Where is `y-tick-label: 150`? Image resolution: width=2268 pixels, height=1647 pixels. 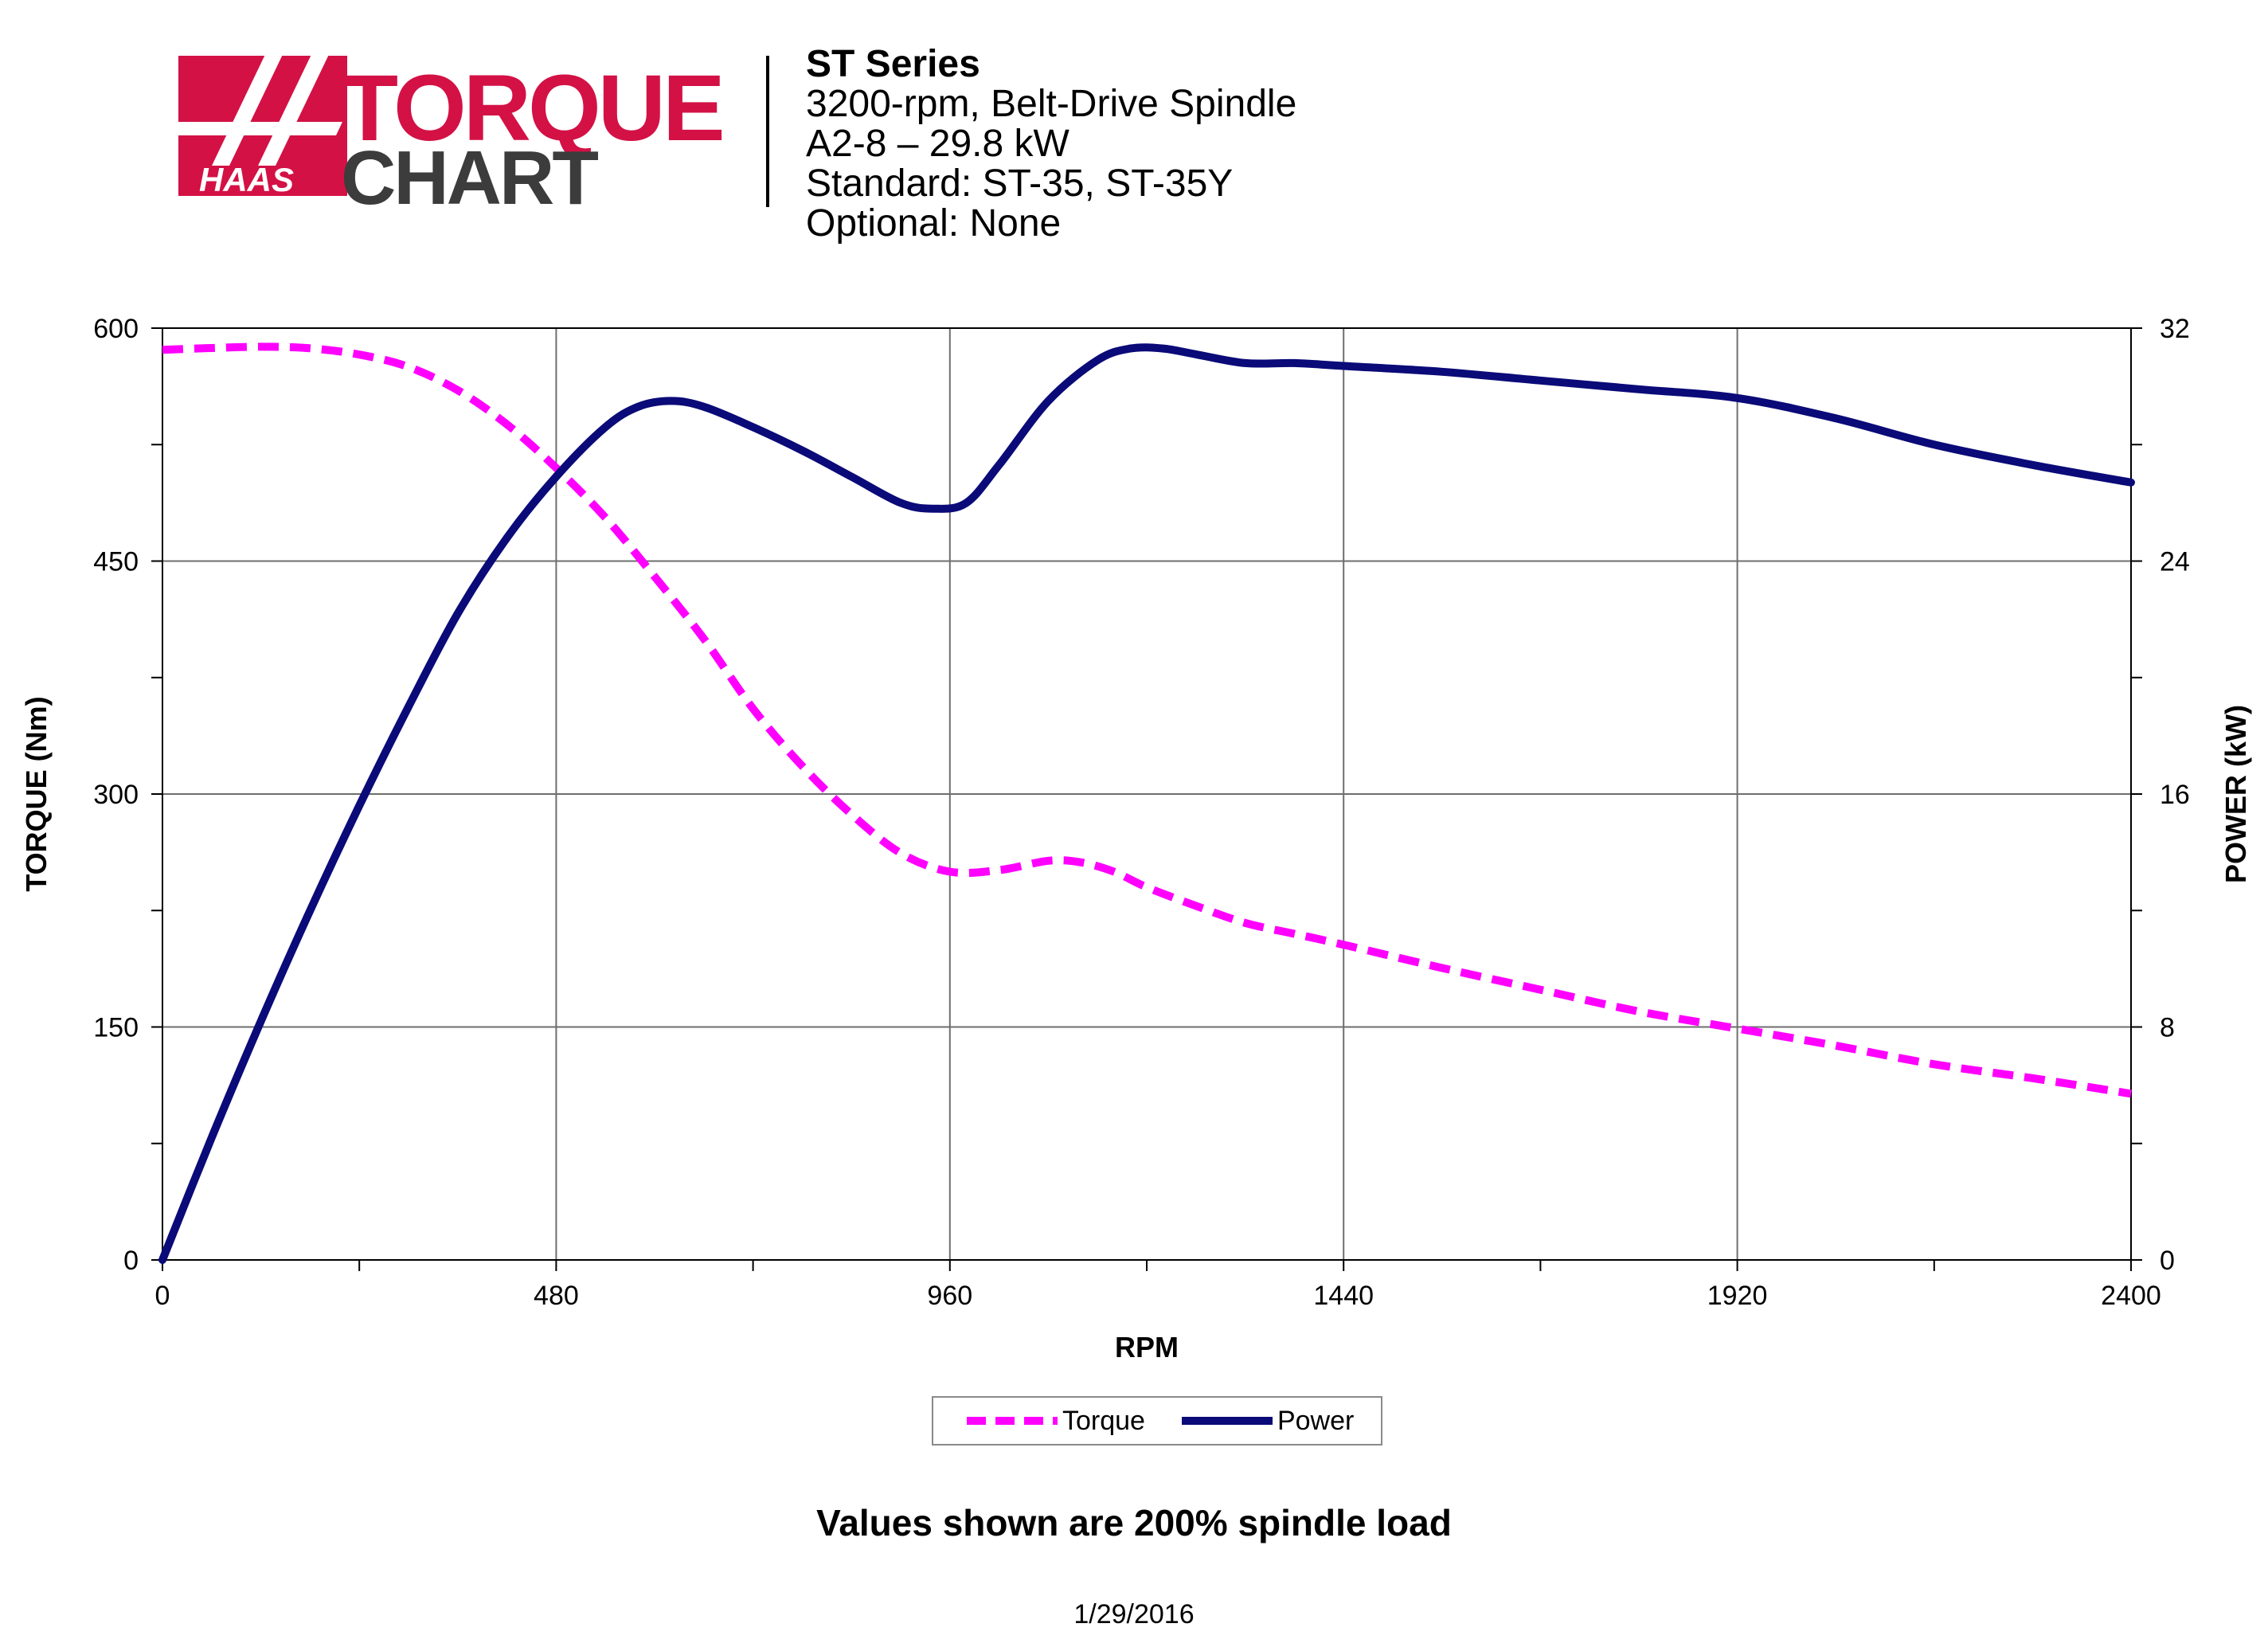
y-tick-label: 150 is located at coordinates (116, 1028).